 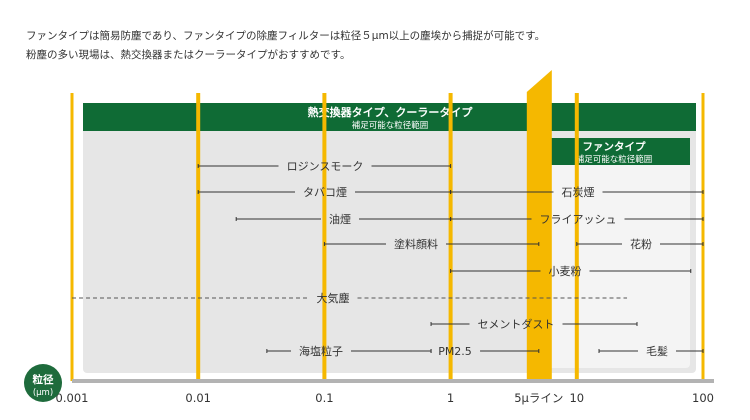 What do you see at coordinates (324, 398) in the screenshot?
I see `tick-label-0.1: 0.1` at bounding box center [324, 398].